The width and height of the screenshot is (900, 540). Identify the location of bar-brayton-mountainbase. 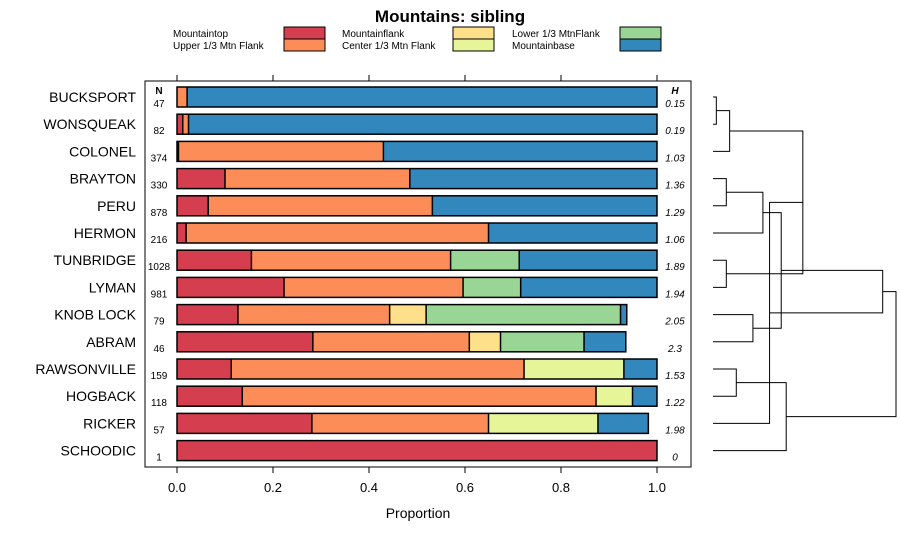
(533, 178).